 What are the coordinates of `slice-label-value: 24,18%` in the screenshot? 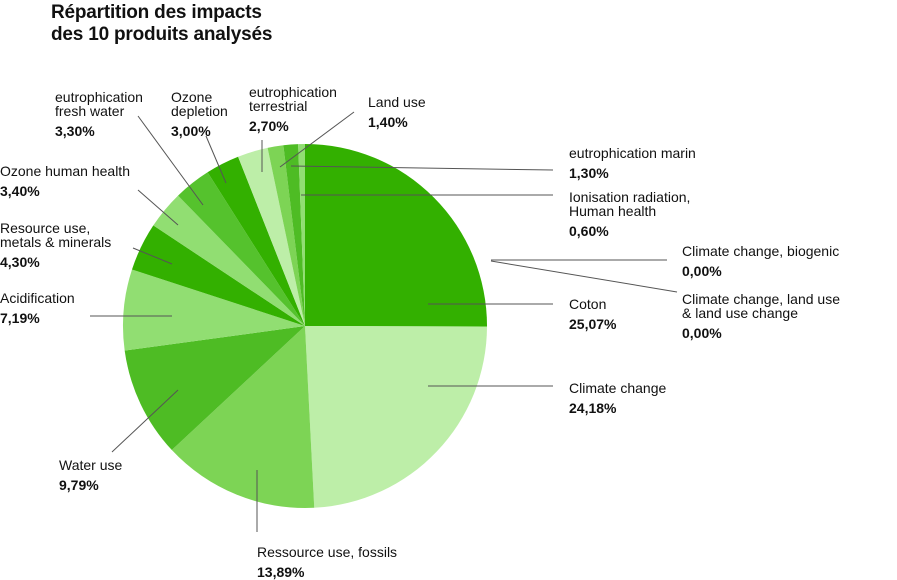 It's located at (593, 408).